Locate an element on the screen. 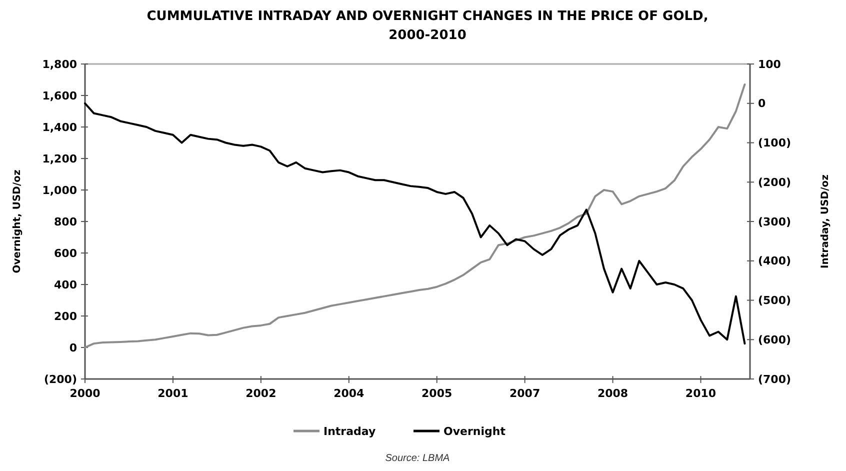  y-tick-label: 800 is located at coordinates (66, 221).